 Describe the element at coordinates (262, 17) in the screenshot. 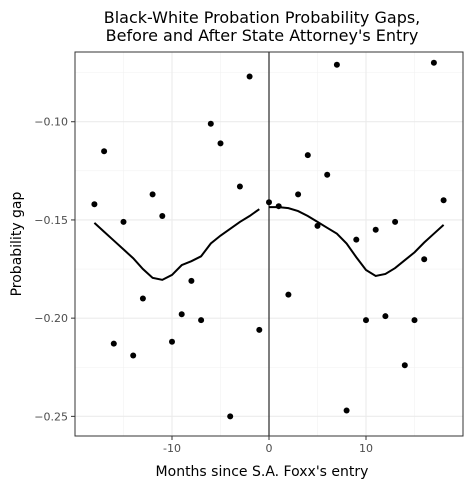

I see `chart-title-line-1: Black-White Probation Probability Gaps,` at that location.